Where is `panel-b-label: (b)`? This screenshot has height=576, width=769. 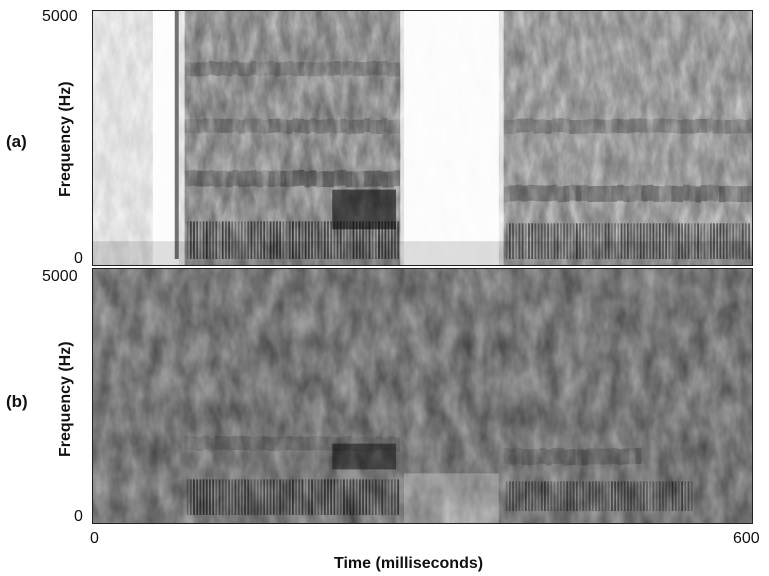
panel-b-label: (b) is located at coordinates (17, 401).